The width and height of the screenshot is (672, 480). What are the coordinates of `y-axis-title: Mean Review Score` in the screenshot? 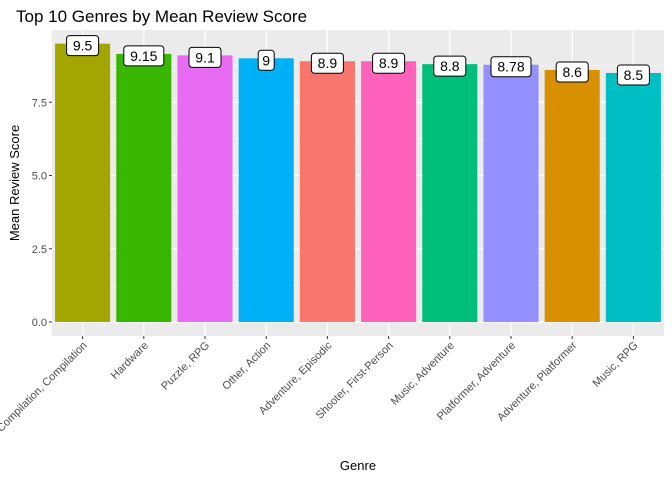 It's located at (14, 183).